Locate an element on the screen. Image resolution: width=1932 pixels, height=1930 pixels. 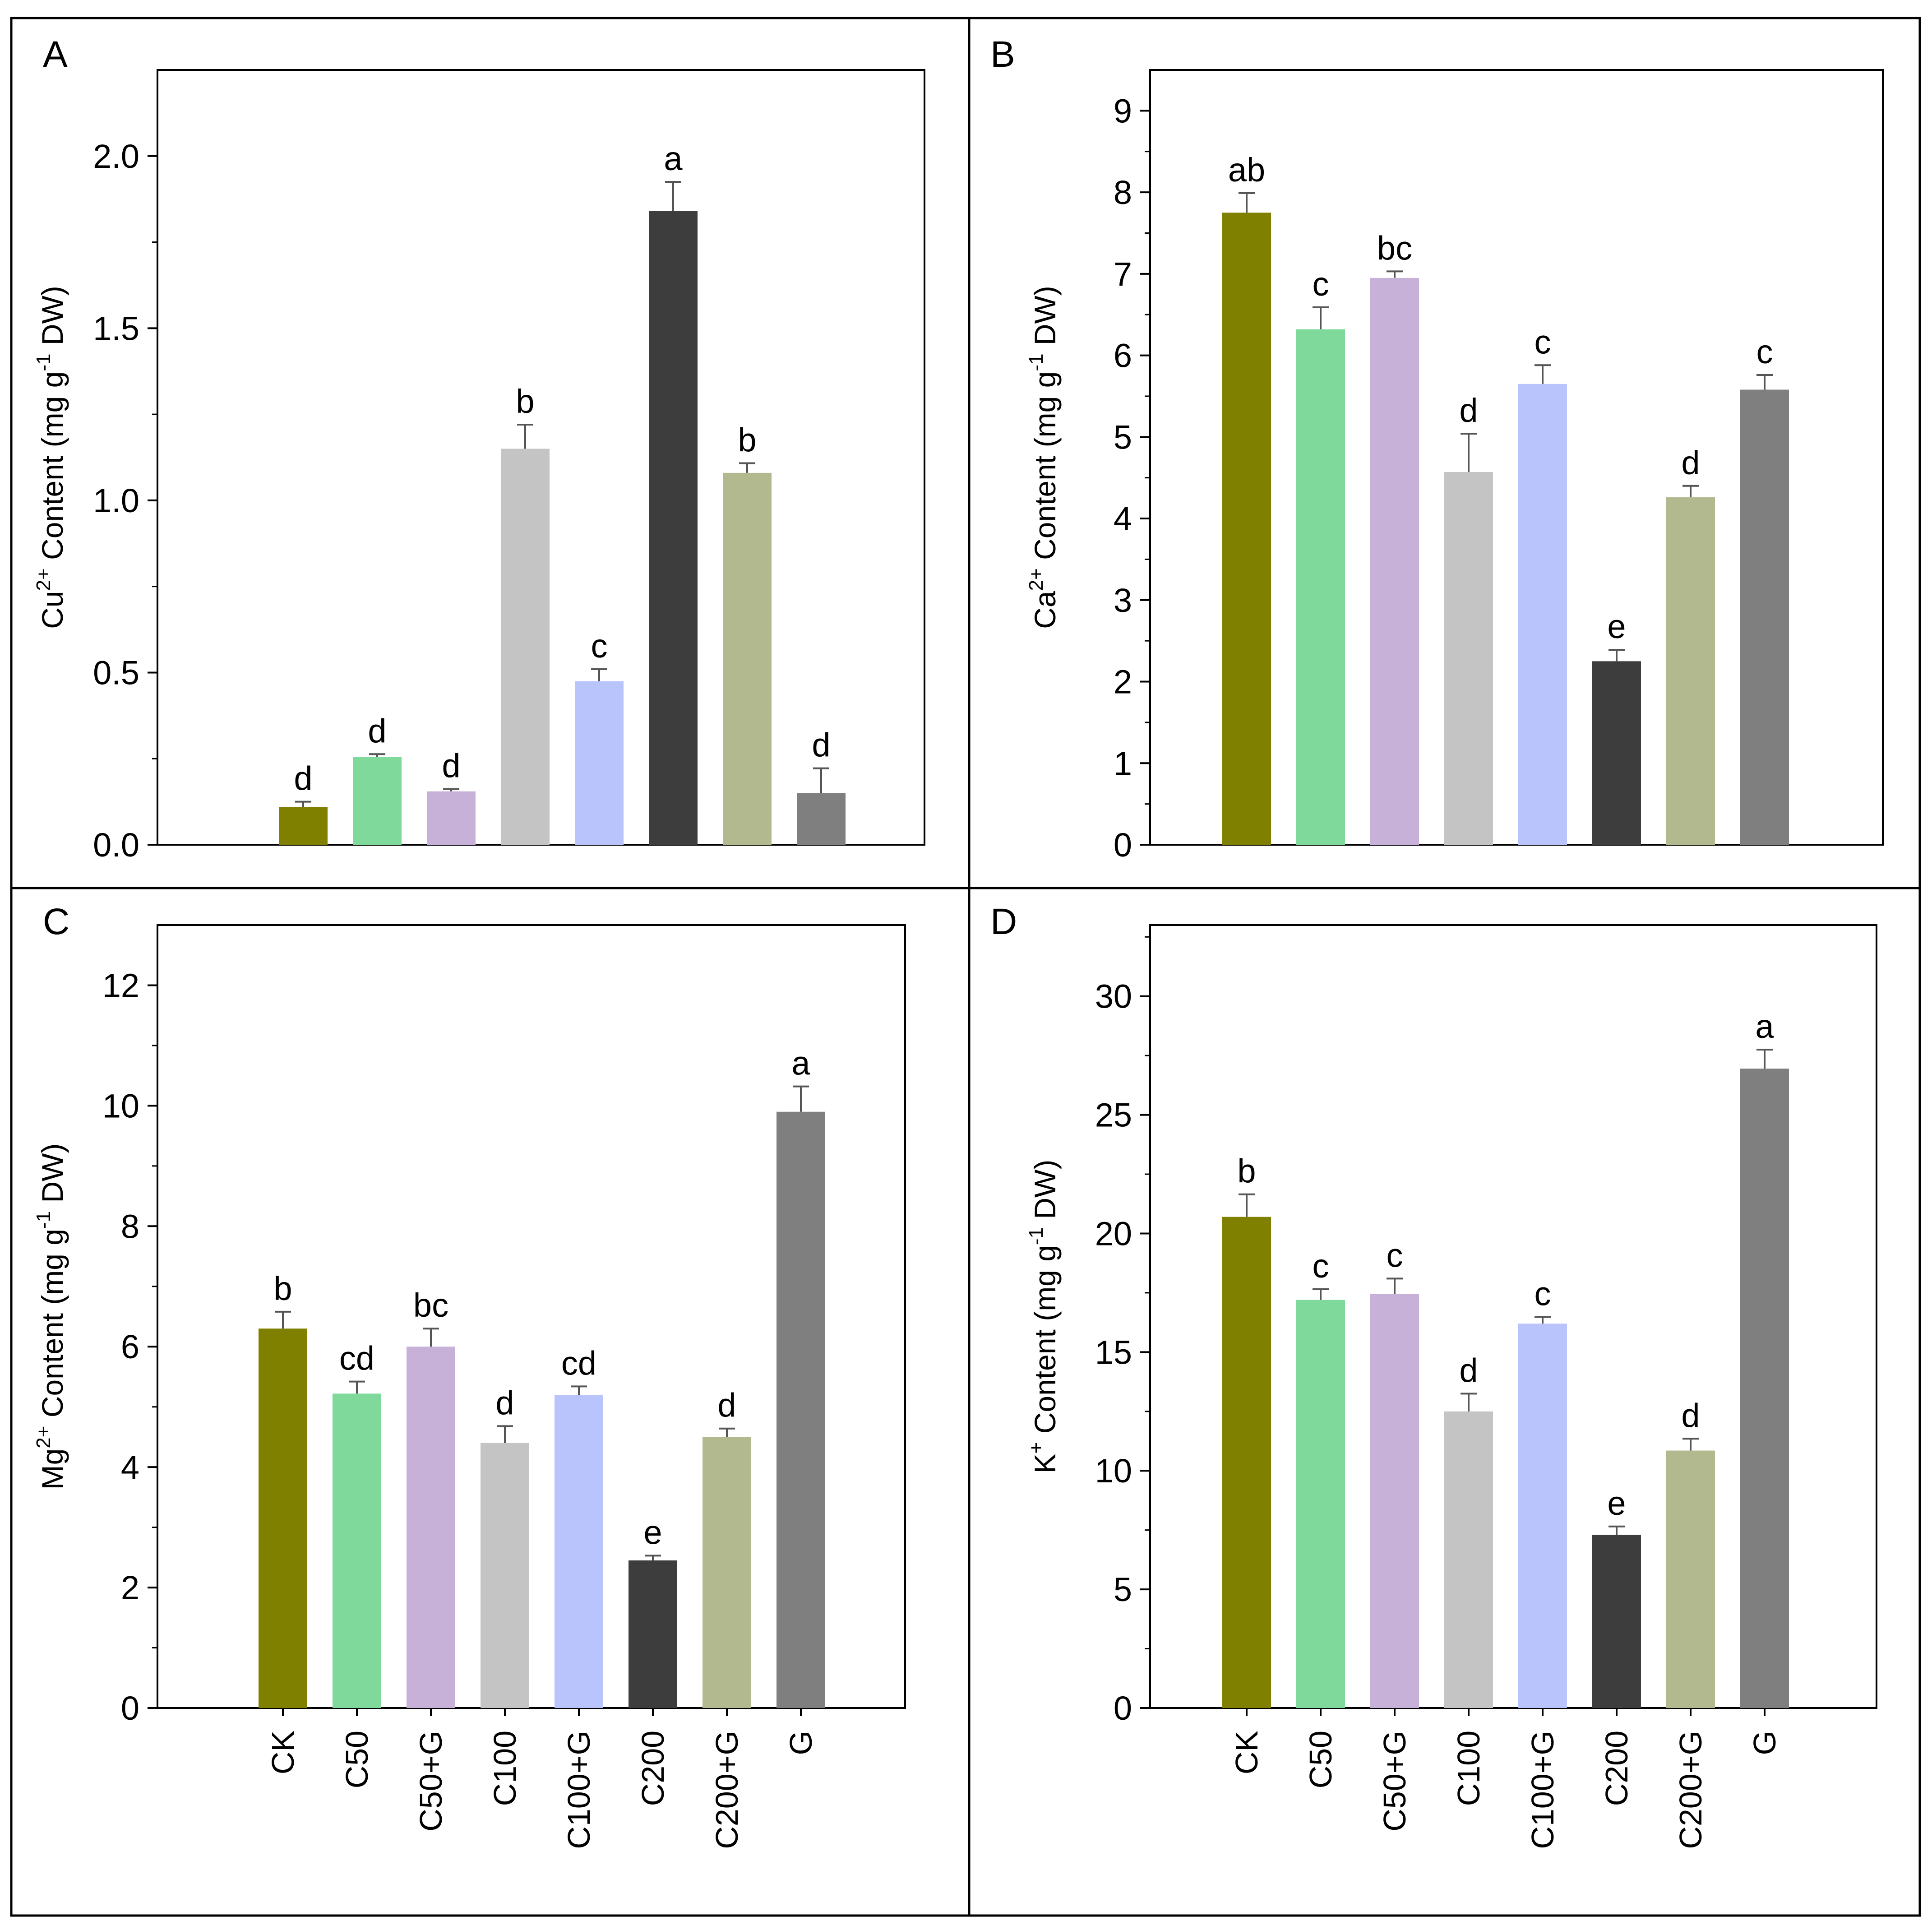
y-tick-label: 20 is located at coordinates (1113, 1234).